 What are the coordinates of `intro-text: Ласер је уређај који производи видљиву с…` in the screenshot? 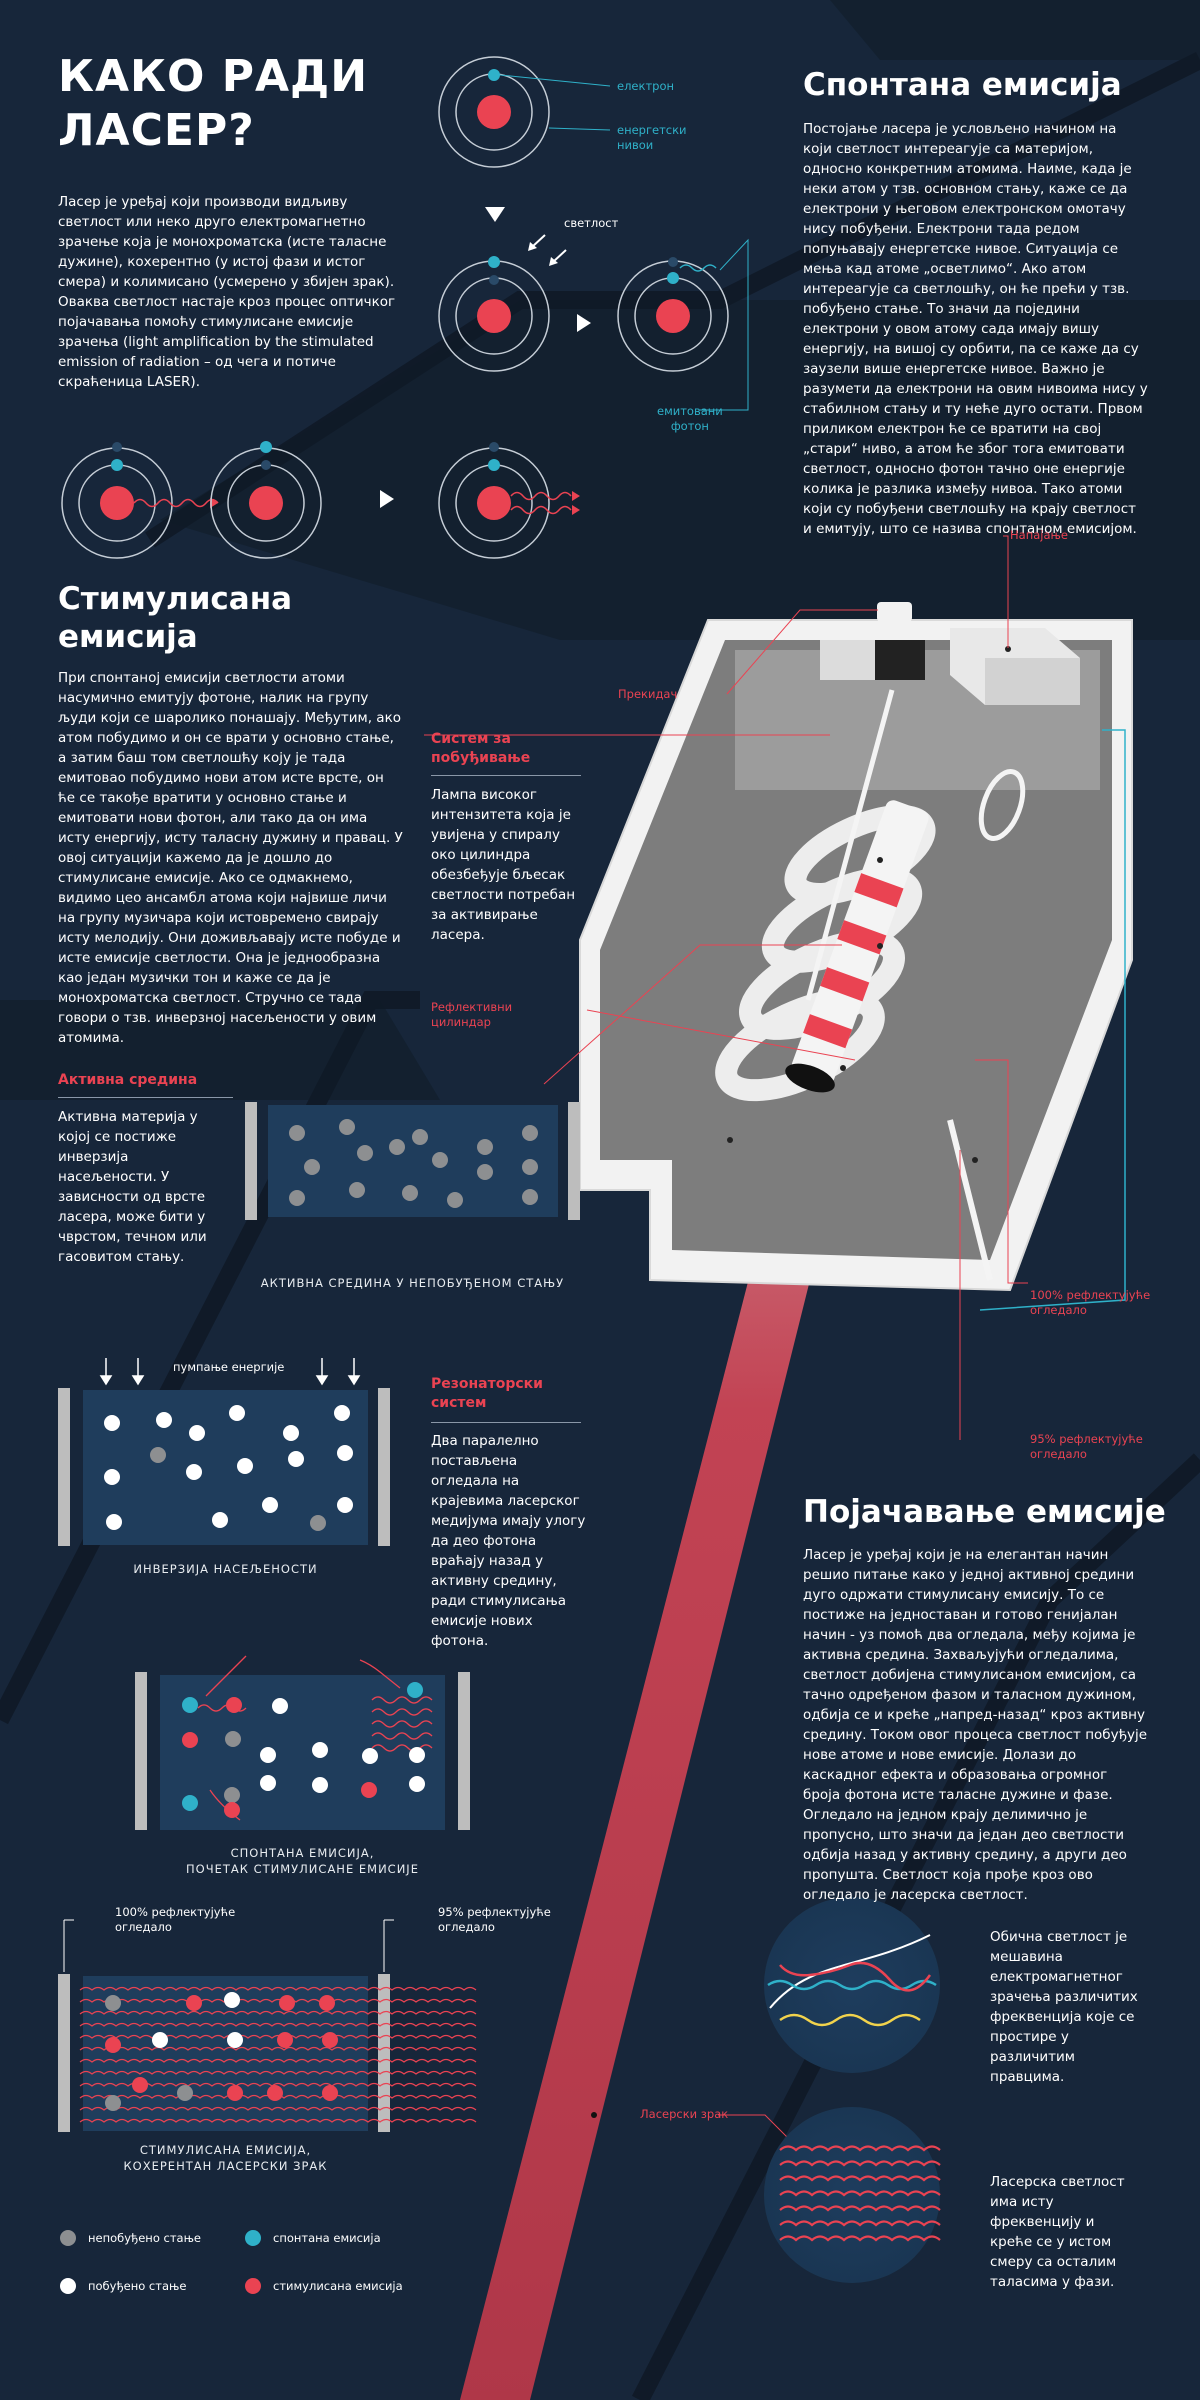 It's located at (227, 292).